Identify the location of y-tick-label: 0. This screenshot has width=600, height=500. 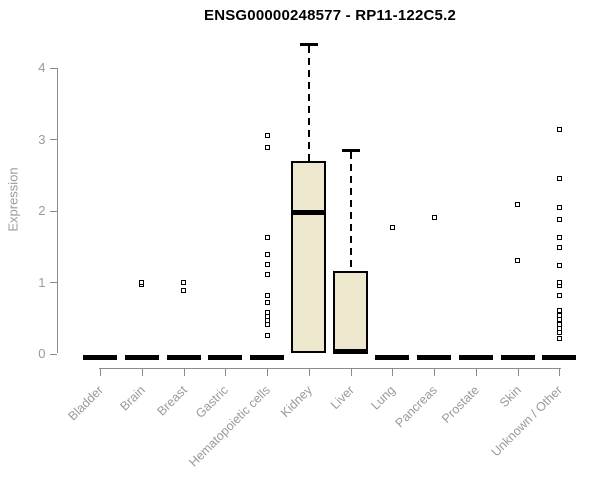
(42, 353).